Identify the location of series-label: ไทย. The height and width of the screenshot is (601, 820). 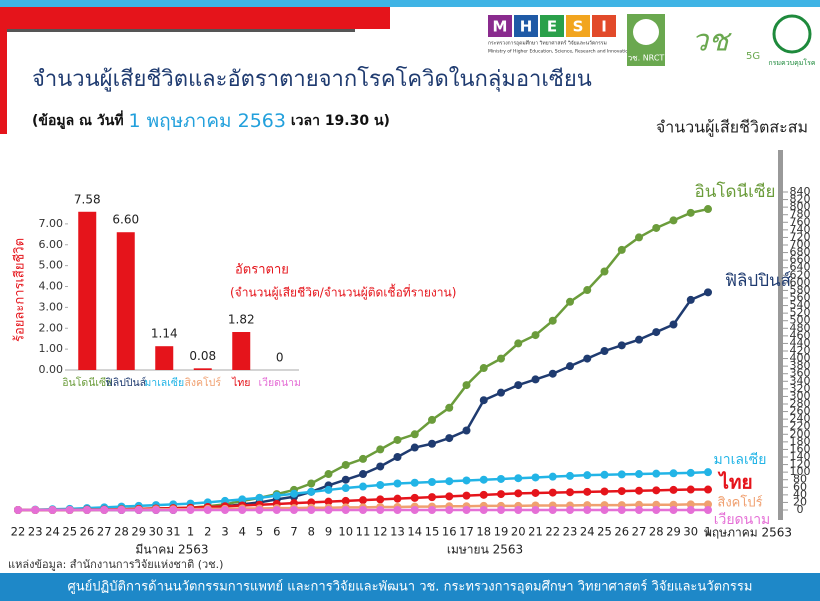
(734, 482).